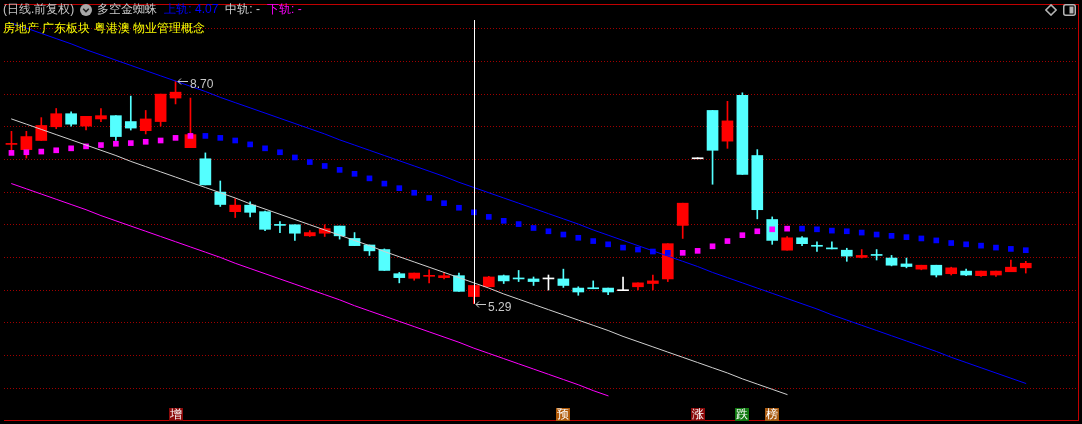 The width and height of the screenshot is (1082, 424). I want to click on annotation: 5.29, so click(500, 306).